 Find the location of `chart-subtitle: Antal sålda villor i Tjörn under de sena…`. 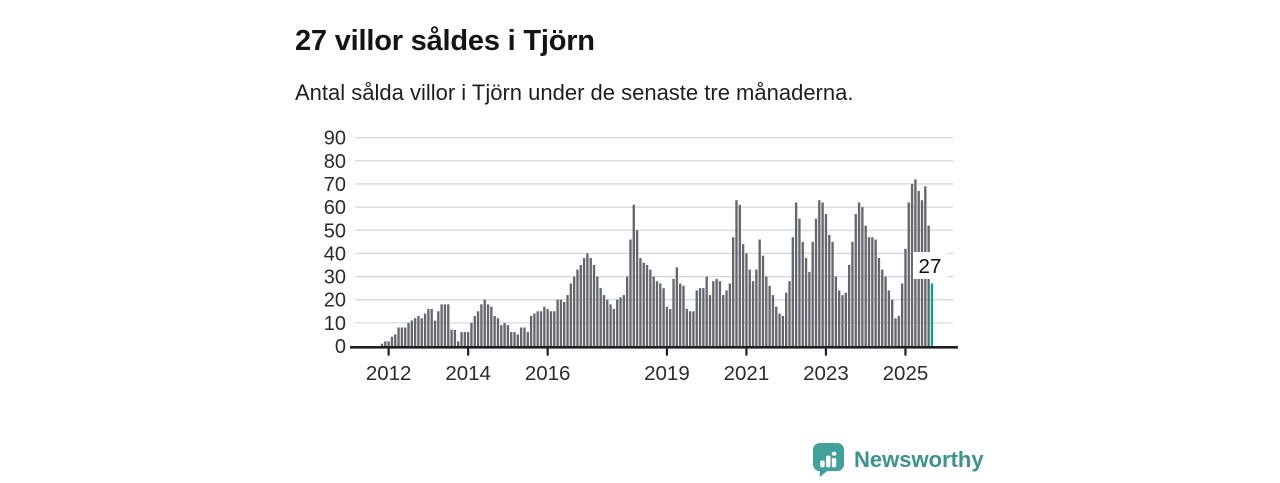

chart-subtitle: Antal sålda villor i Tjörn under de sena… is located at coordinates (574, 92).